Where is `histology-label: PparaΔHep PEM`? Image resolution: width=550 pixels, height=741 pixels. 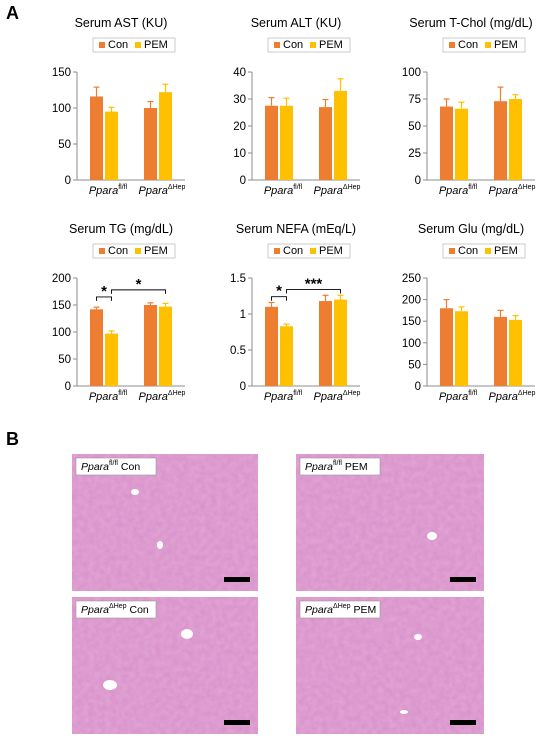
histology-label: PparaΔHep PEM is located at coordinates (340, 609).